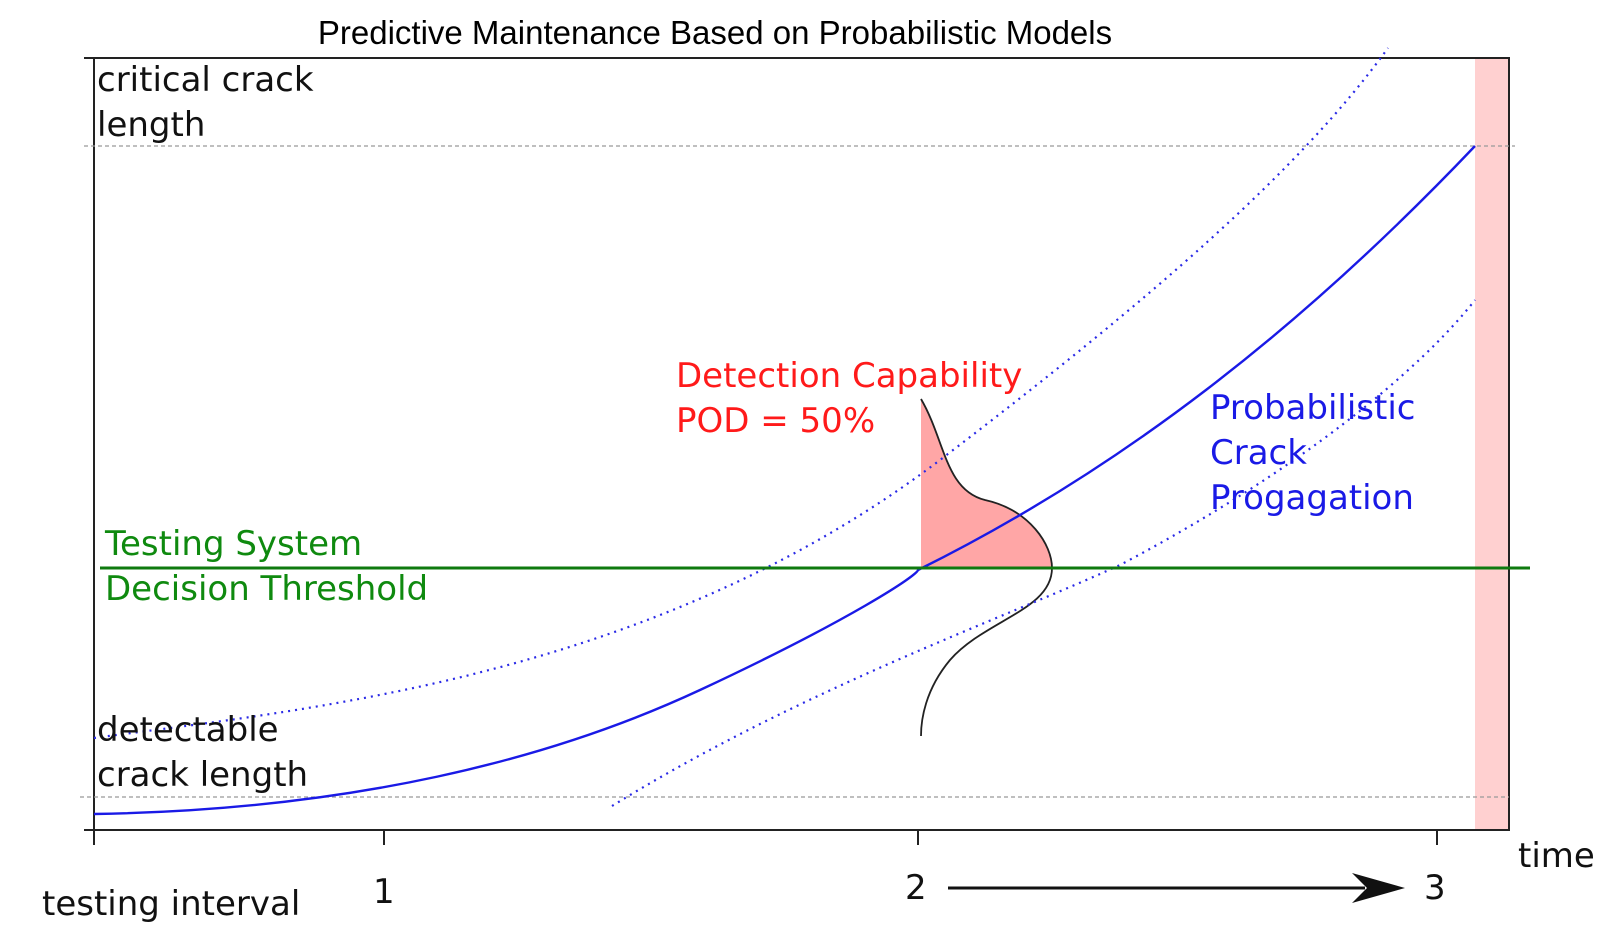  I want to click on testing-interval-label: testing interval, so click(171, 904).